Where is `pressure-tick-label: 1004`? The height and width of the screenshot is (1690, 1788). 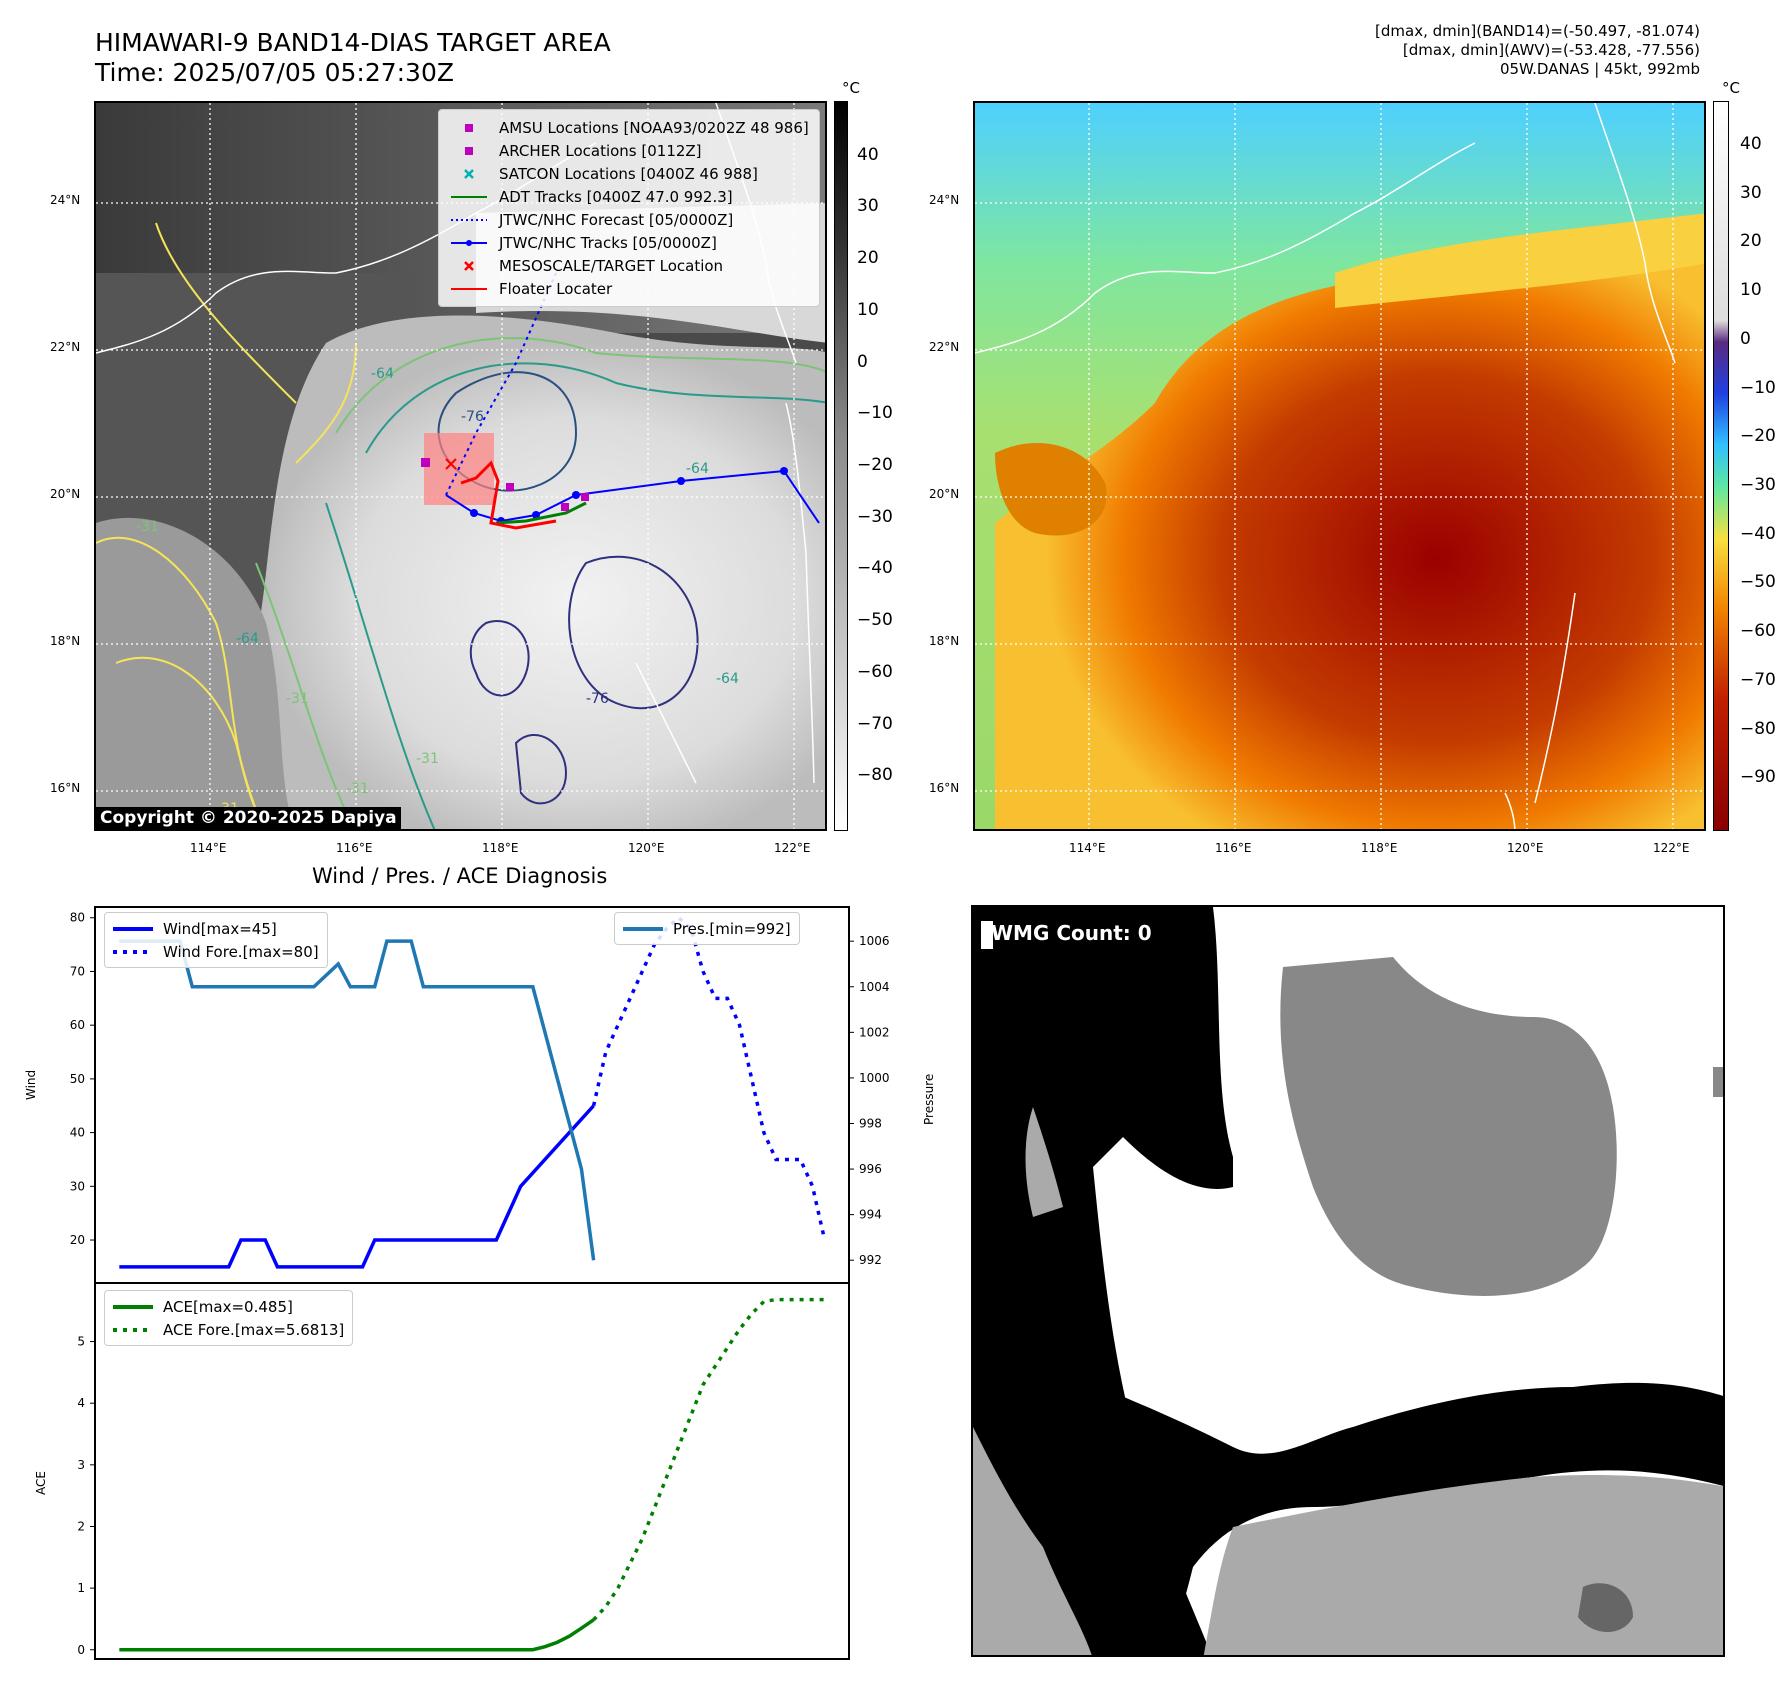
pressure-tick-label: 1004 is located at coordinates (874, 987).